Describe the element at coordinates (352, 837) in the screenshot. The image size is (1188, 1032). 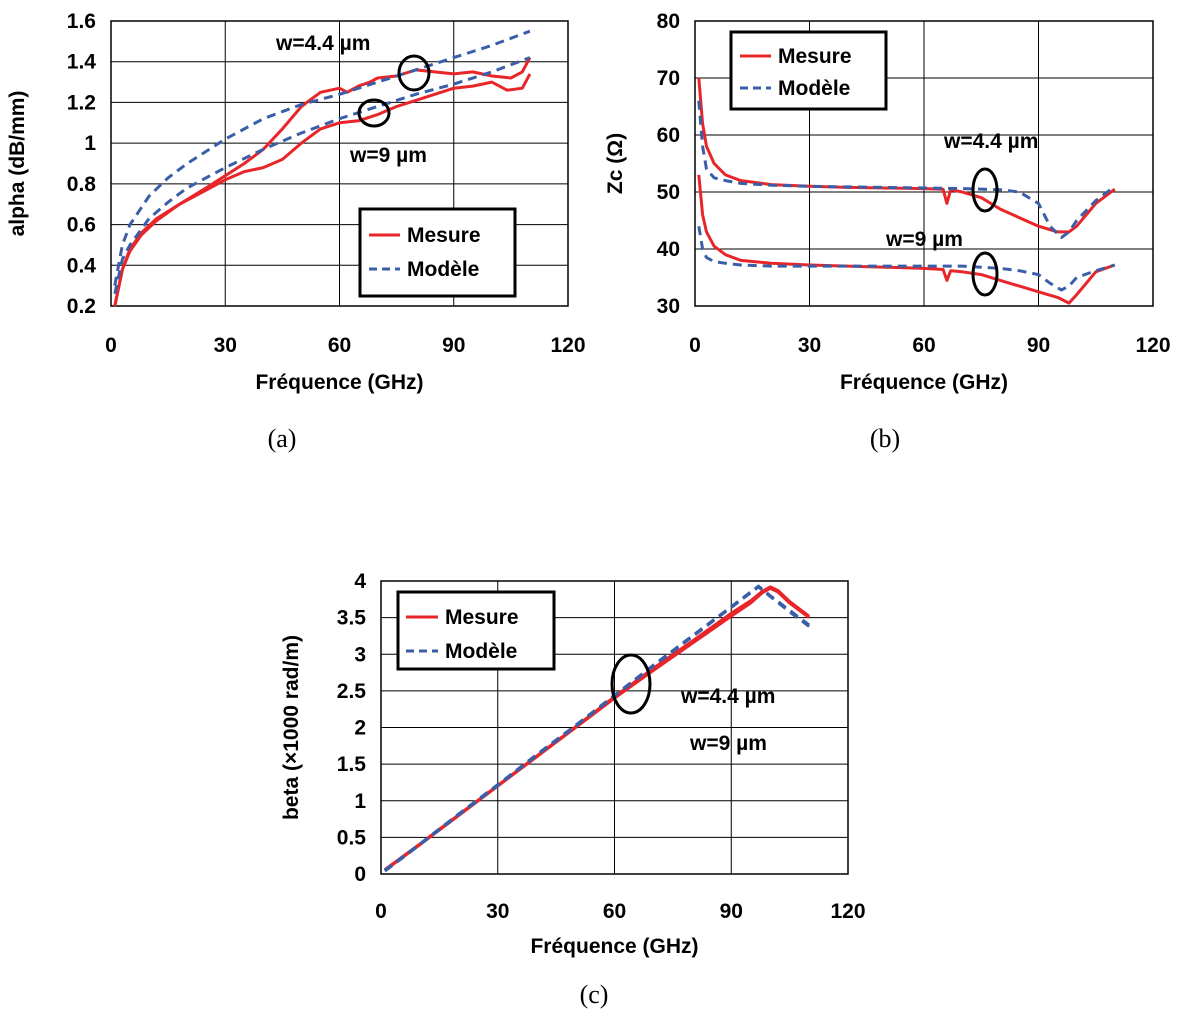
I see `y-tick-label-1: 0.5` at that location.